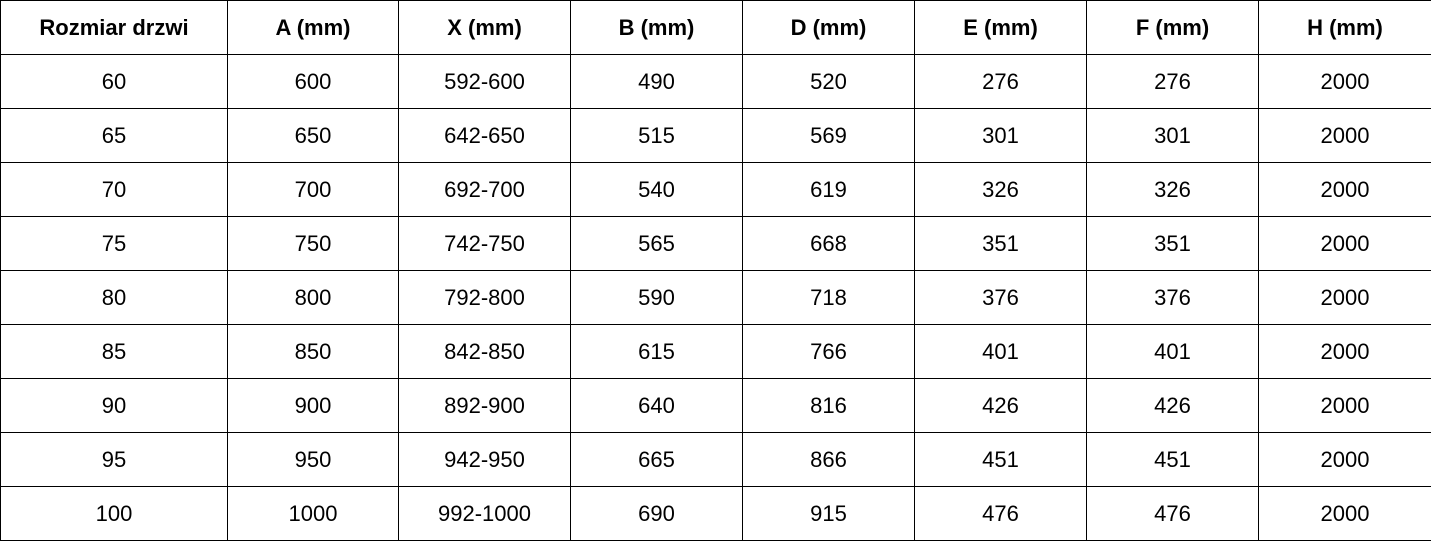  What do you see at coordinates (313, 351) in the screenshot?
I see `table-cell: 850` at bounding box center [313, 351].